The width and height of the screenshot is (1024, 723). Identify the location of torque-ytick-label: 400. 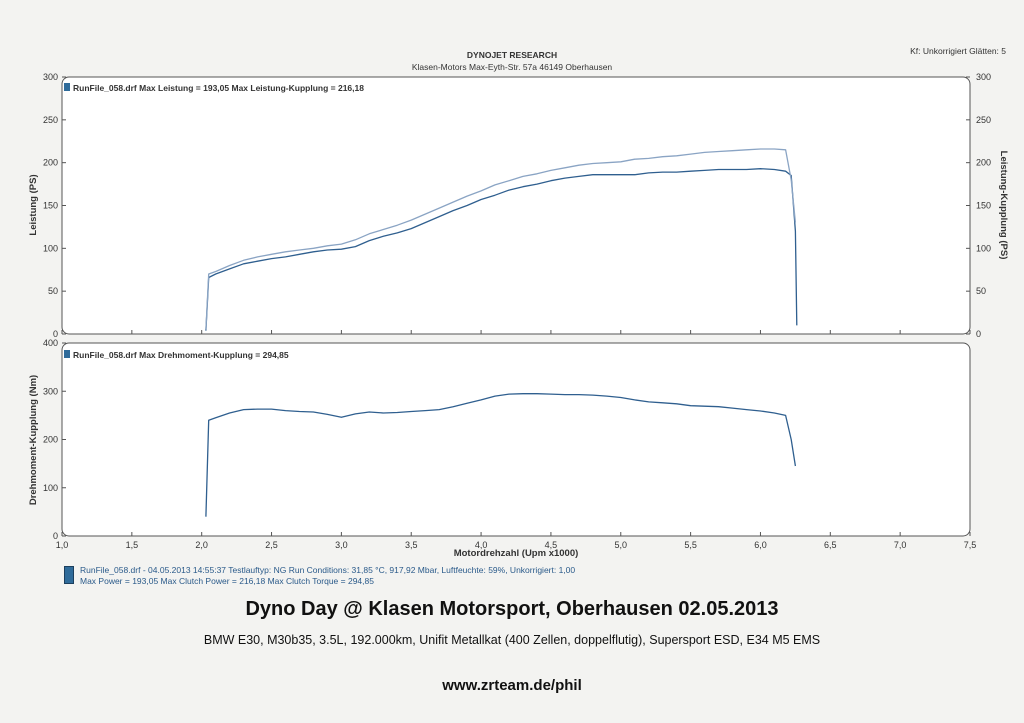
(50, 343).